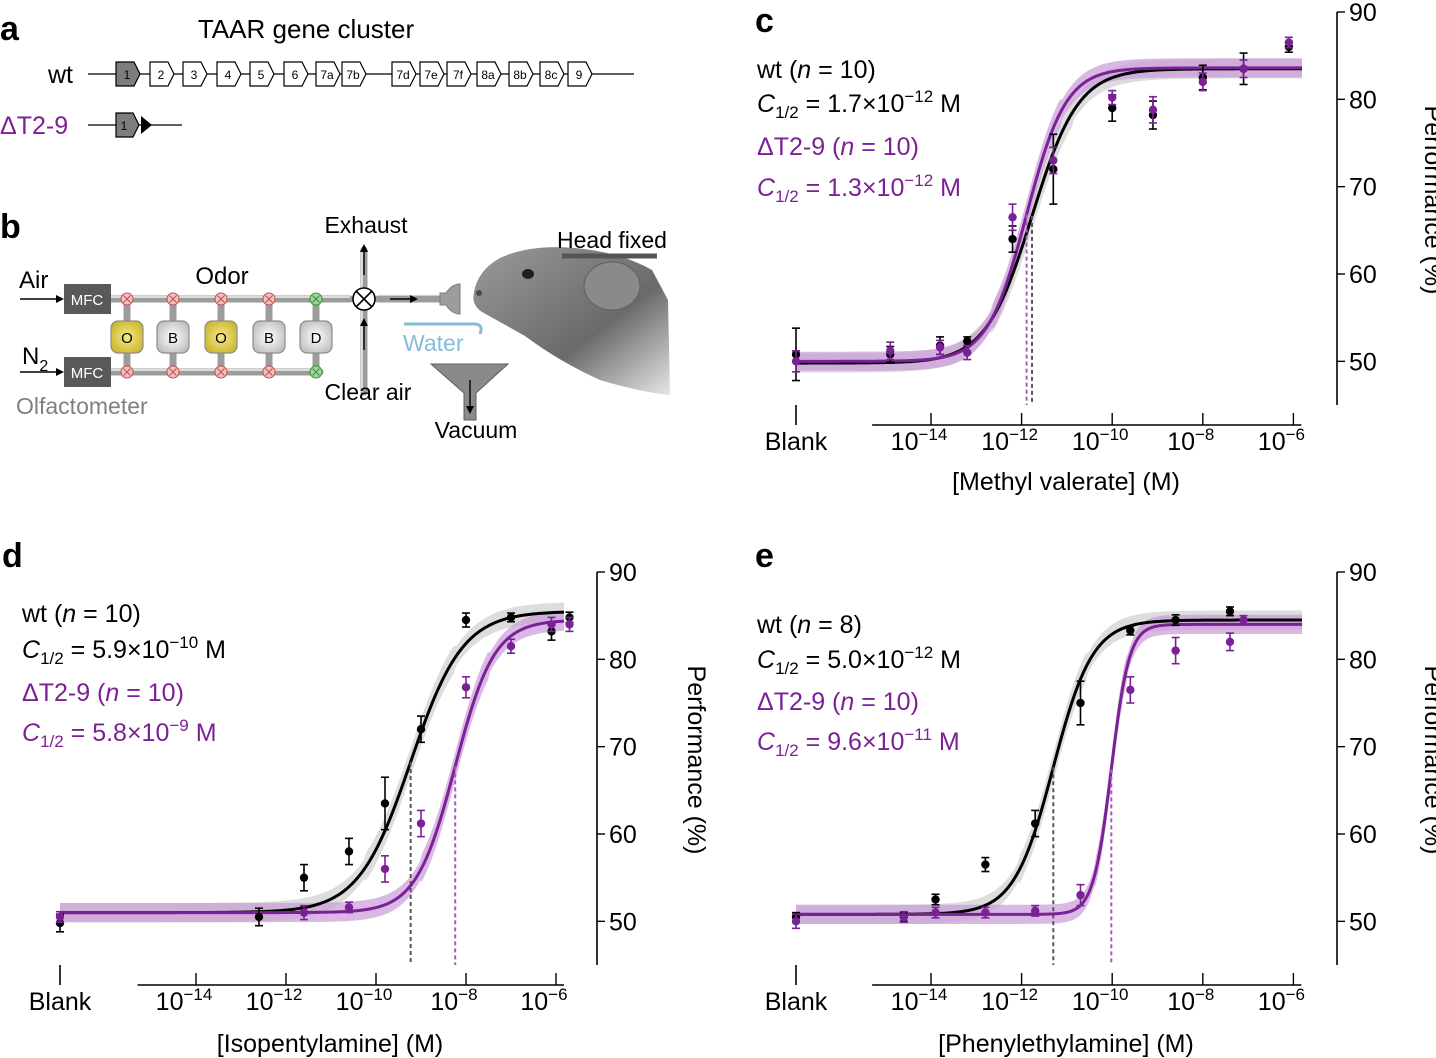 The height and width of the screenshot is (1058, 1436). Describe the element at coordinates (173, 337) in the screenshot. I see `vial-1-box` at that location.